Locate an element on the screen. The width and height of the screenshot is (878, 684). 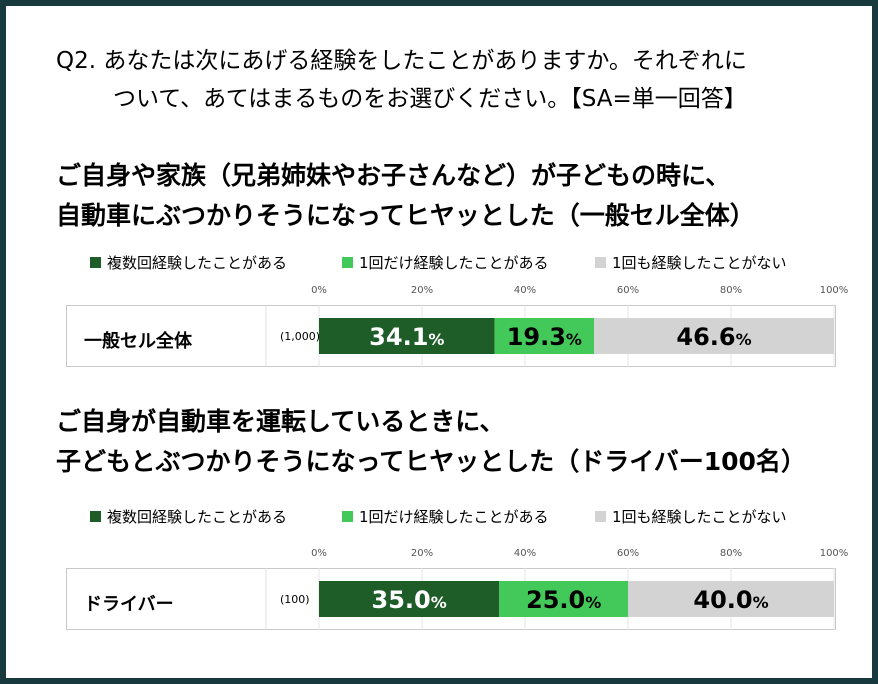
bar-value-number: 40.0 is located at coordinates (722, 600).